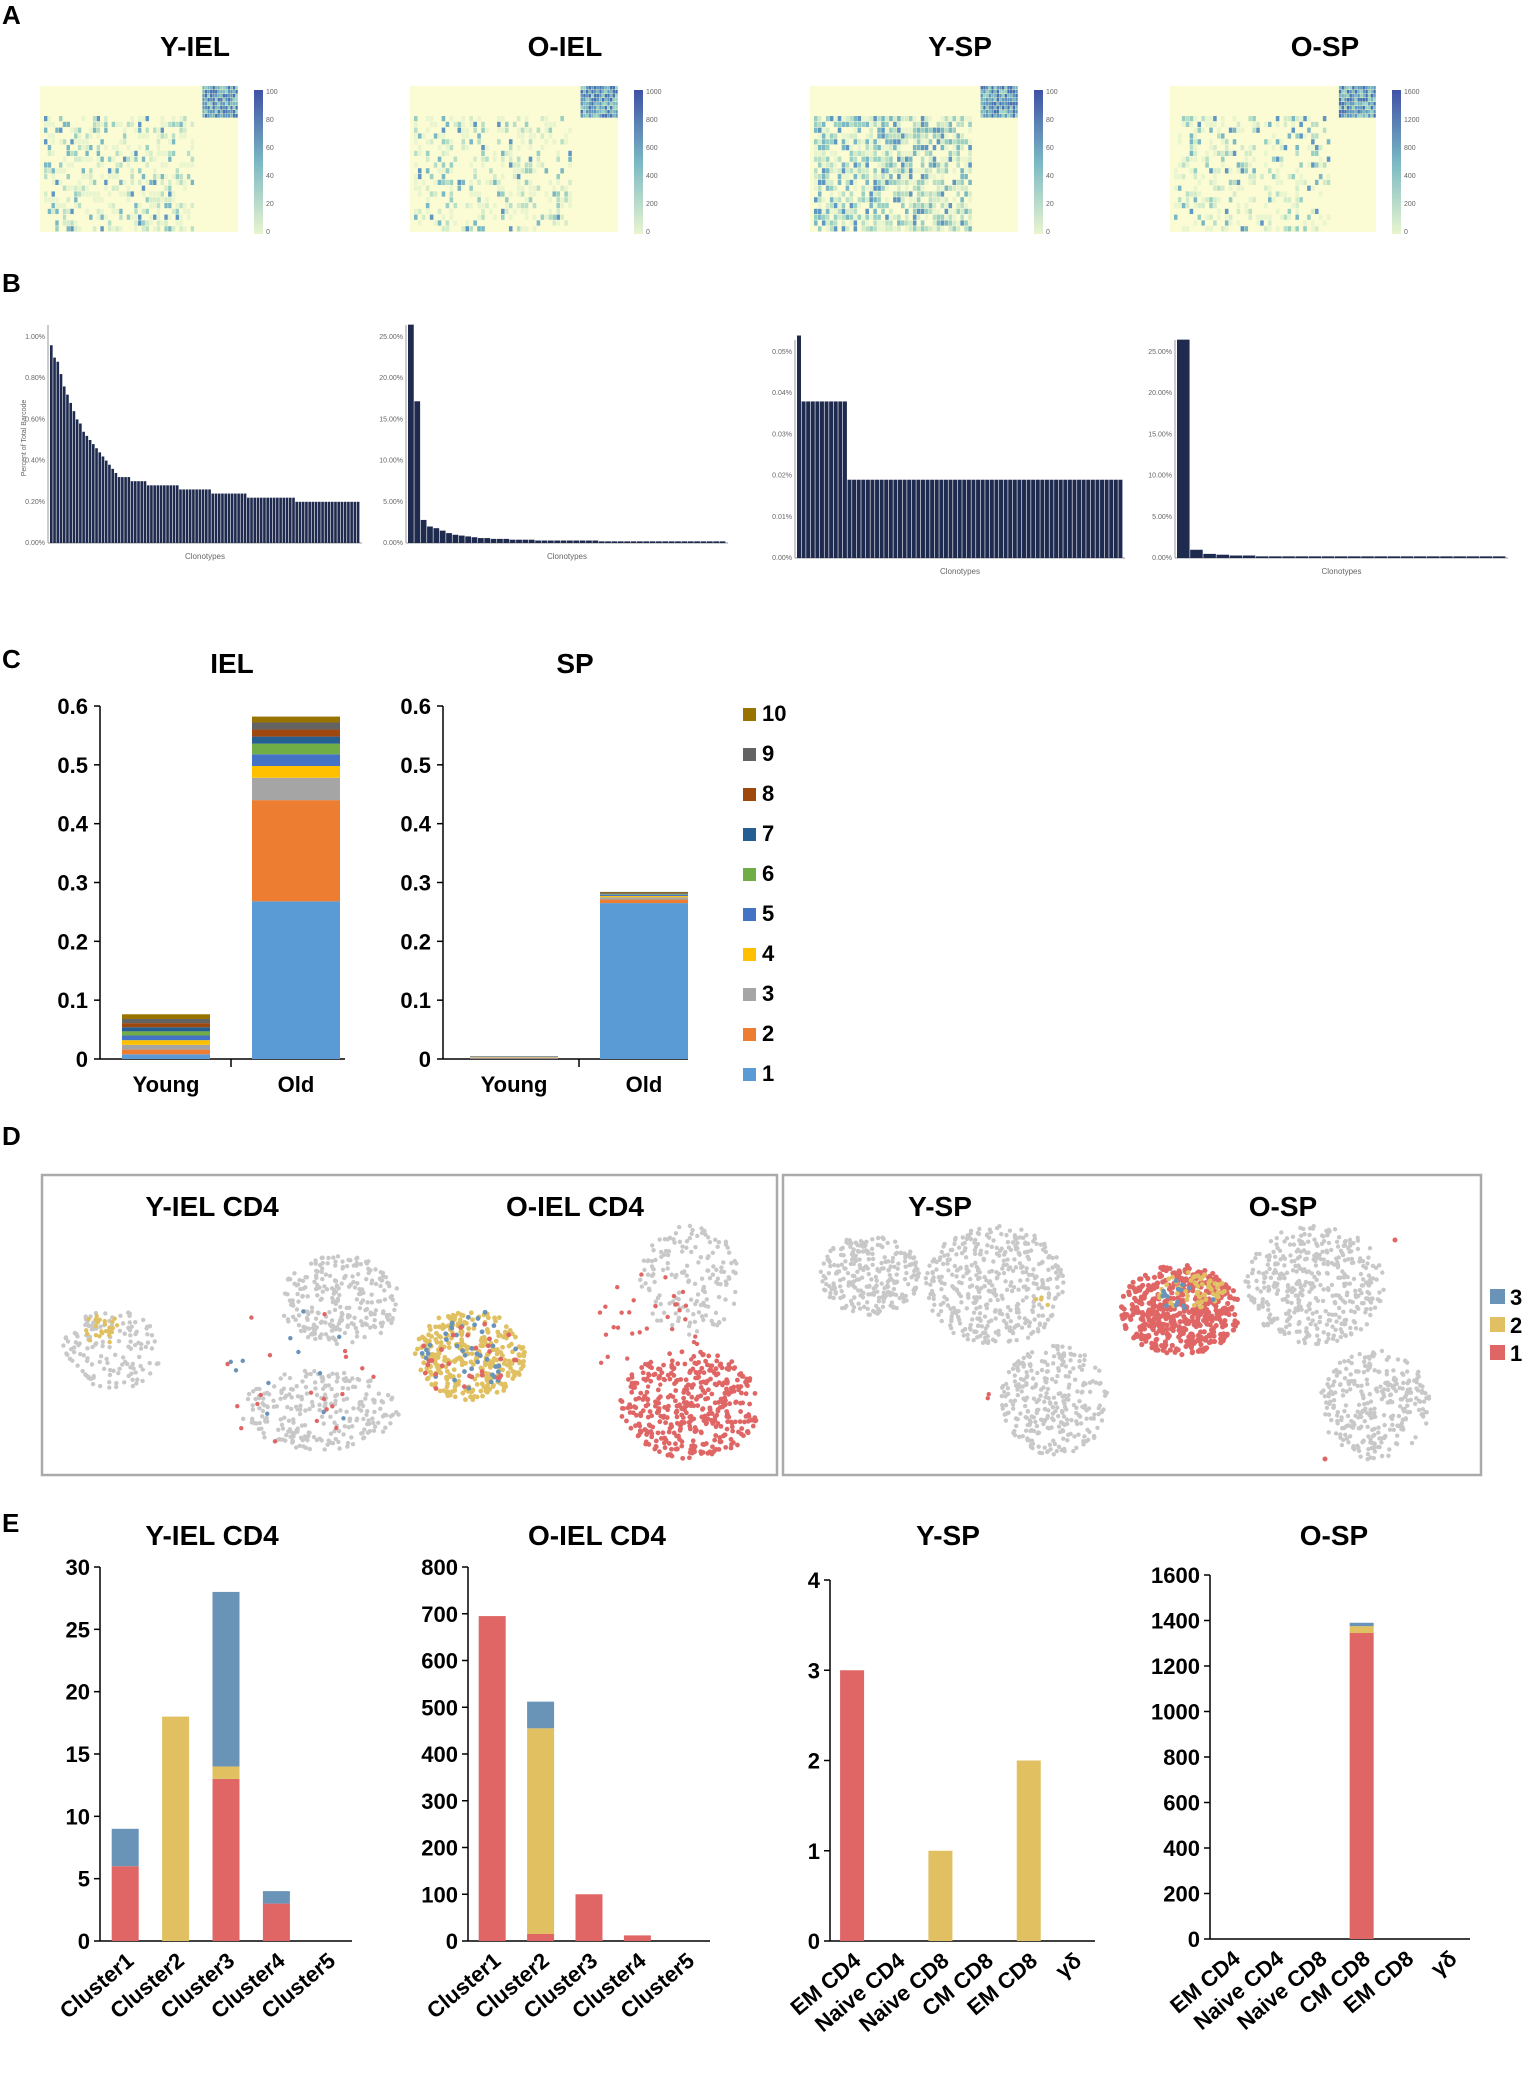 The width and height of the screenshot is (1535, 2088). What do you see at coordinates (415, 765) in the screenshot?
I see `c-ytick: 0.5` at bounding box center [415, 765].